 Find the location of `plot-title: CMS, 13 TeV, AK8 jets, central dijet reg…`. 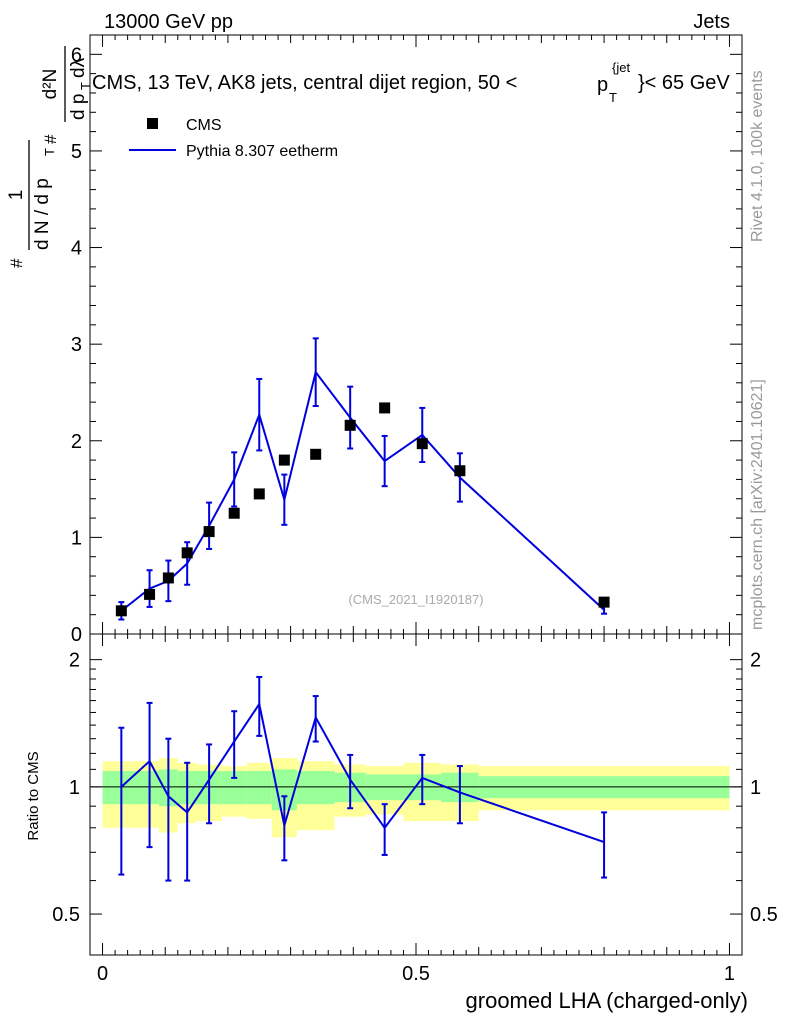

plot-title: CMS, 13 TeV, AK8 jets, central dijet reg… is located at coordinates (411, 82).